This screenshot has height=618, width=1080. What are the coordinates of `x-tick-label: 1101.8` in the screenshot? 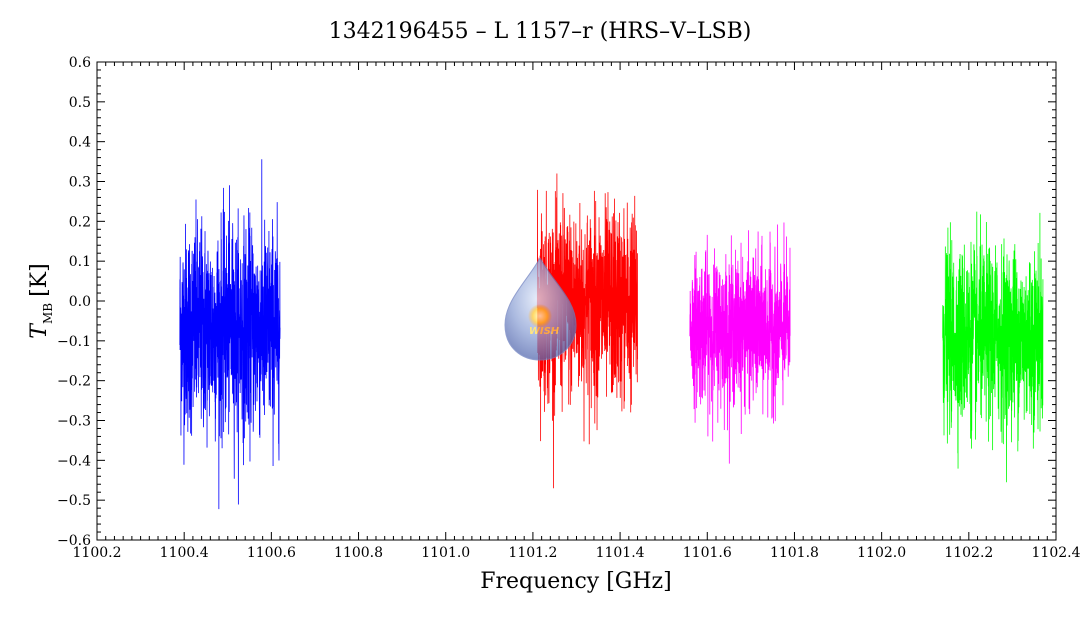 It's located at (794, 553).